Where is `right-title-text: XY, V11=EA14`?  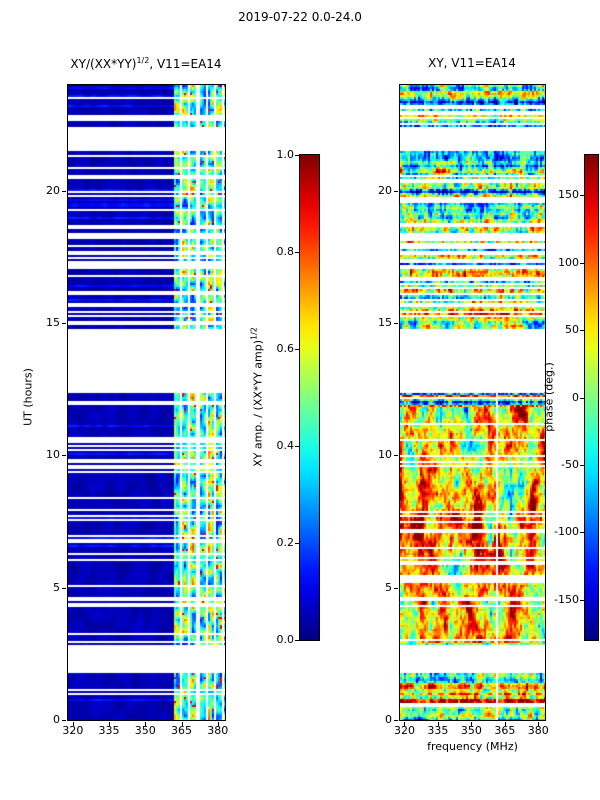 right-title-text: XY, V11=EA14 is located at coordinates (472, 63).